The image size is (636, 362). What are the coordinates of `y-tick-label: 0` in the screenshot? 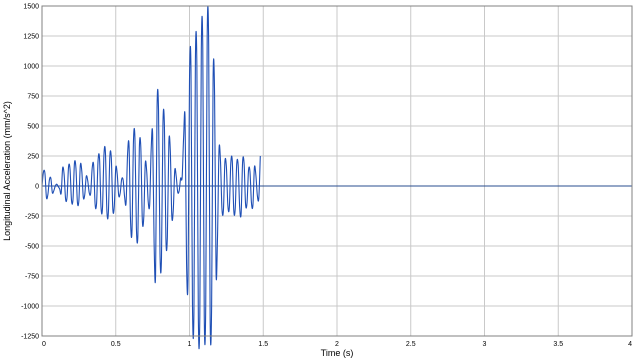 It's located at (37, 187).